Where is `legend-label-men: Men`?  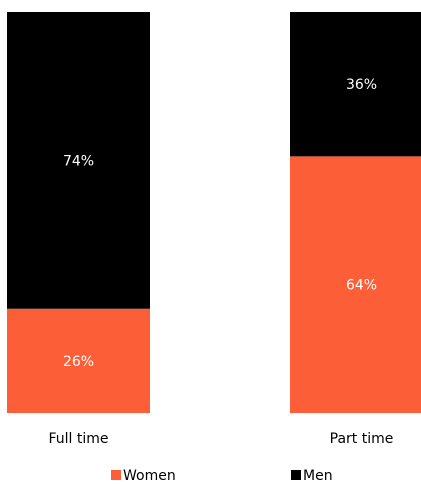 legend-label-men: Men is located at coordinates (318, 476).